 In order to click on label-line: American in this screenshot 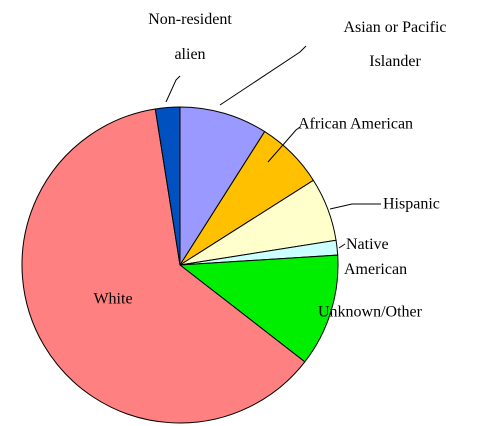, I will do `click(375, 269)`.